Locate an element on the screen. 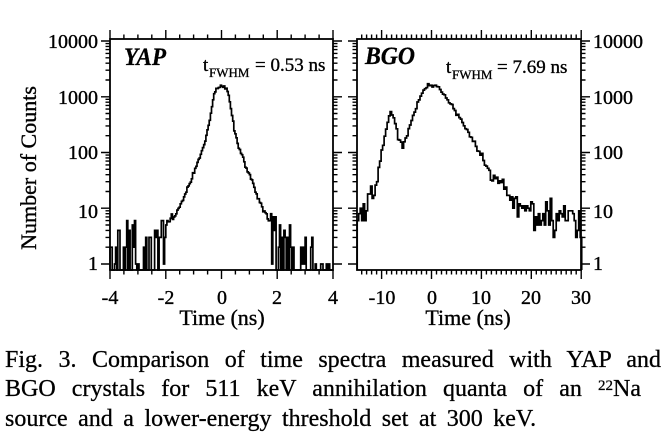  svg-text: 2 is located at coordinates (277, 298).